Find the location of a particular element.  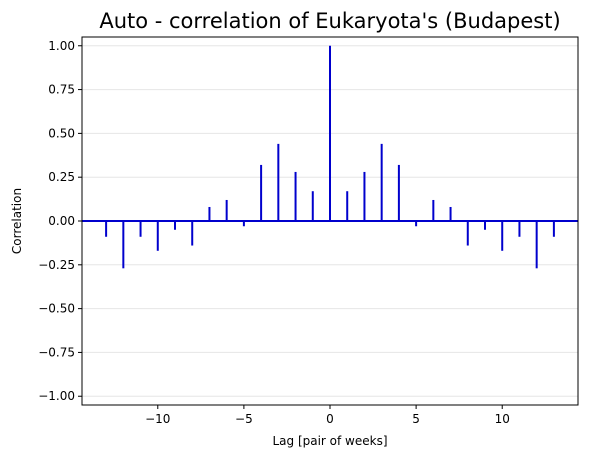

x-axis-label: Lag [pair of weeks] is located at coordinates (329, 441).